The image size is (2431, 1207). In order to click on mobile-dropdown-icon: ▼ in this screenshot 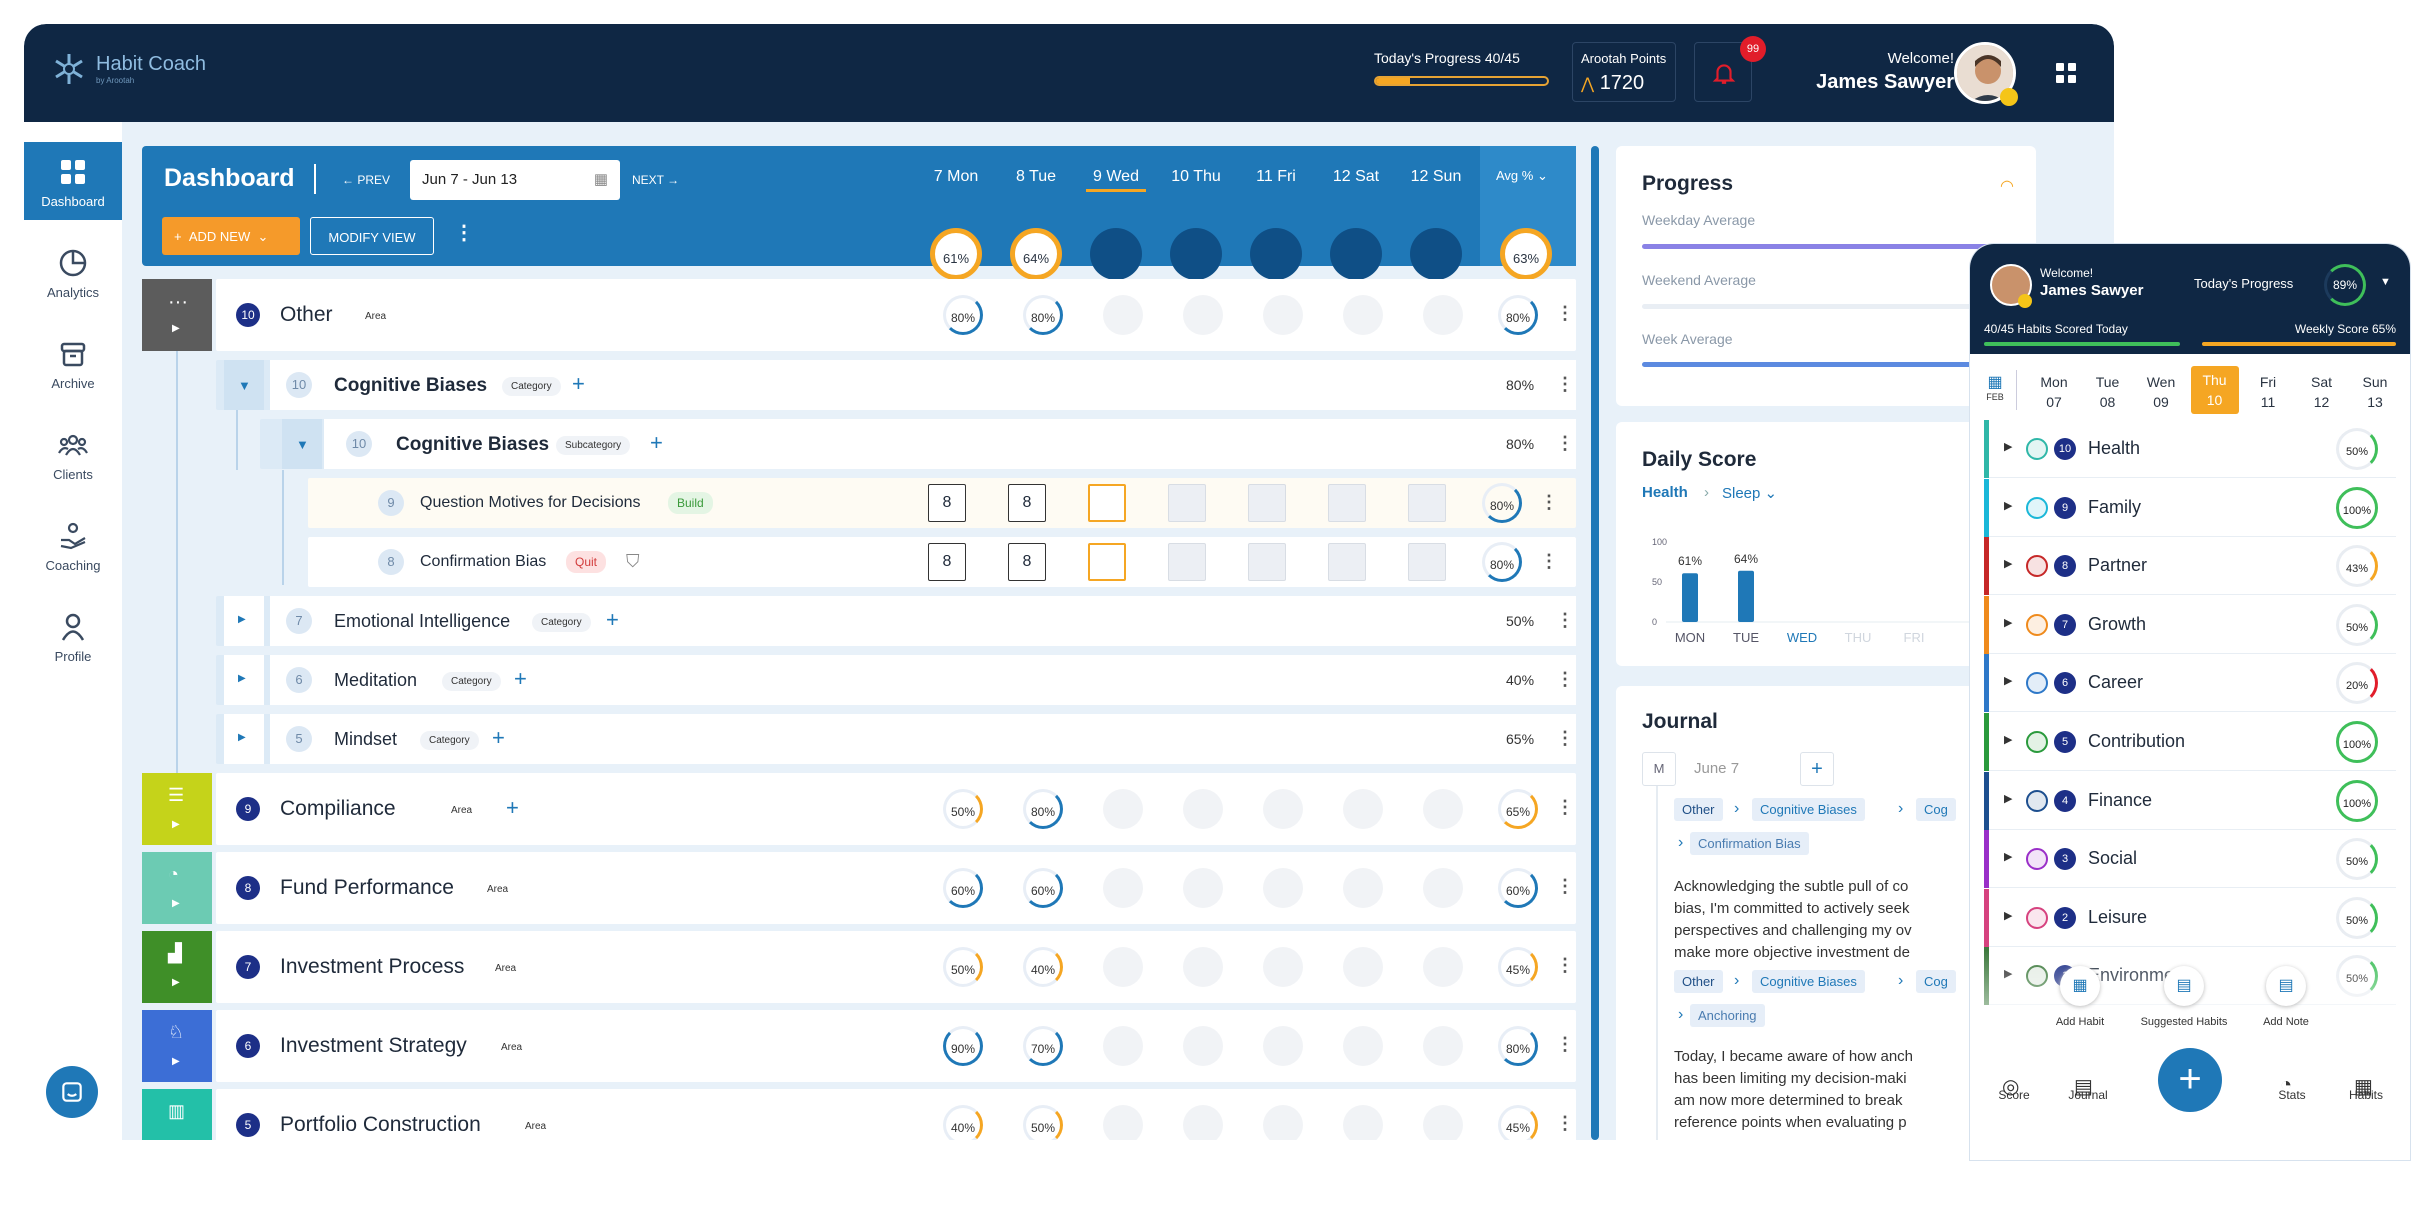, I will do `click(2385, 282)`.